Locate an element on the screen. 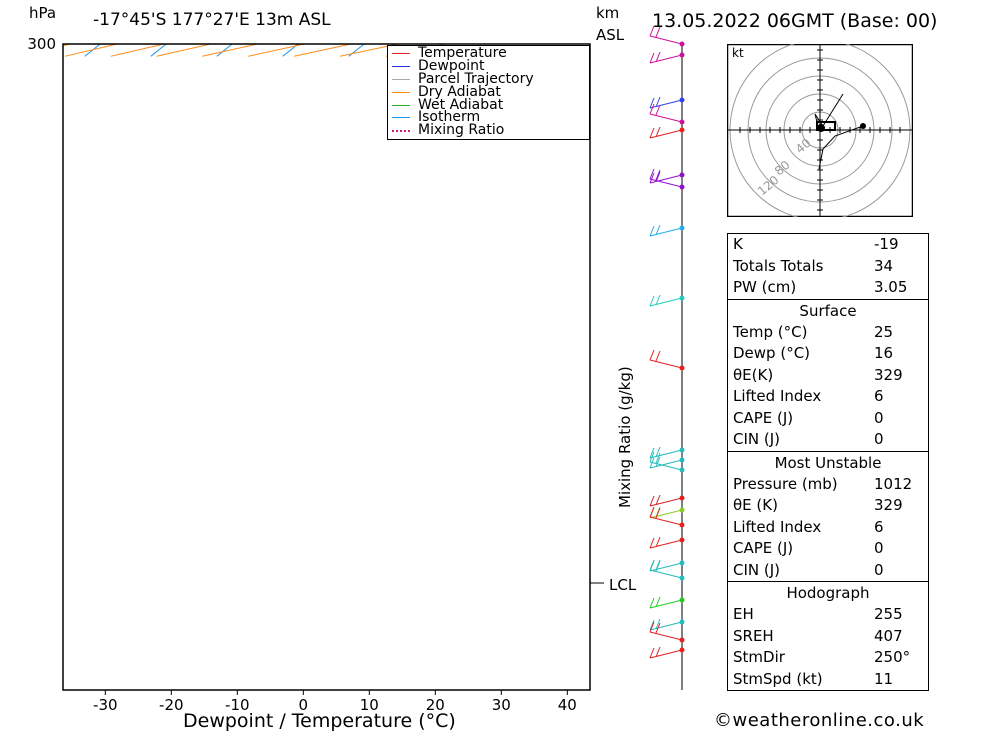 Image resolution: width=1000 pixels, height=733 pixels. index-value: 0 is located at coordinates (879, 439).